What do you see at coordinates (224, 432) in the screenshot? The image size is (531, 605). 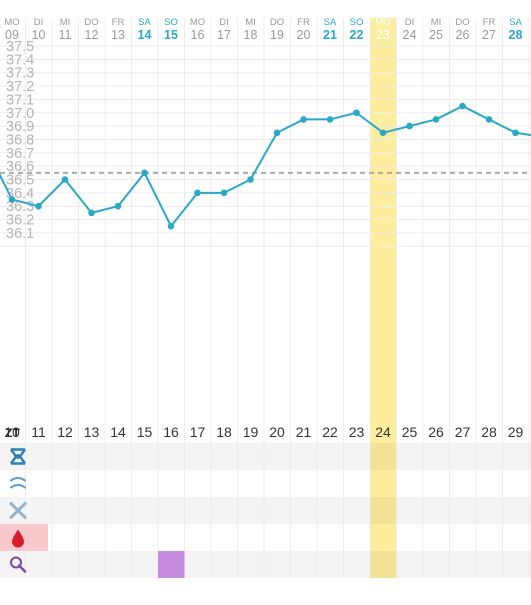 I see `cycle-day-label: 18` at bounding box center [224, 432].